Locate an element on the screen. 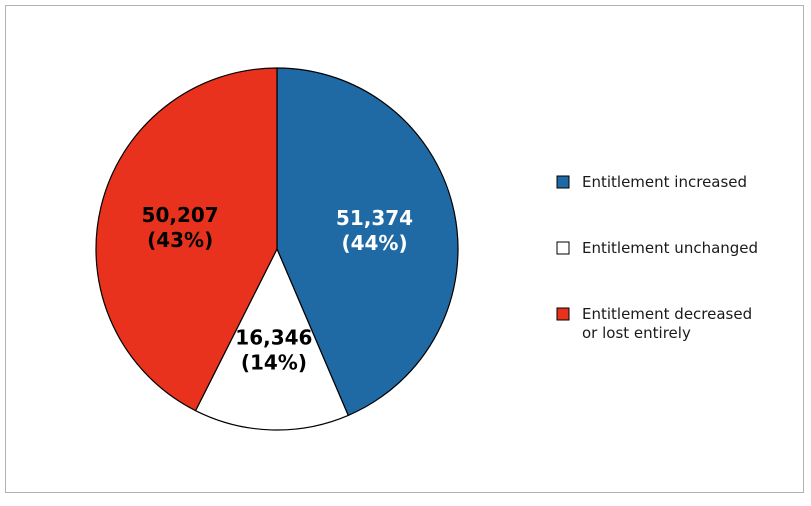 Image resolution: width=811 pixels, height=506 pixels. slice-percent-label-2: (14%) is located at coordinates (274, 363).